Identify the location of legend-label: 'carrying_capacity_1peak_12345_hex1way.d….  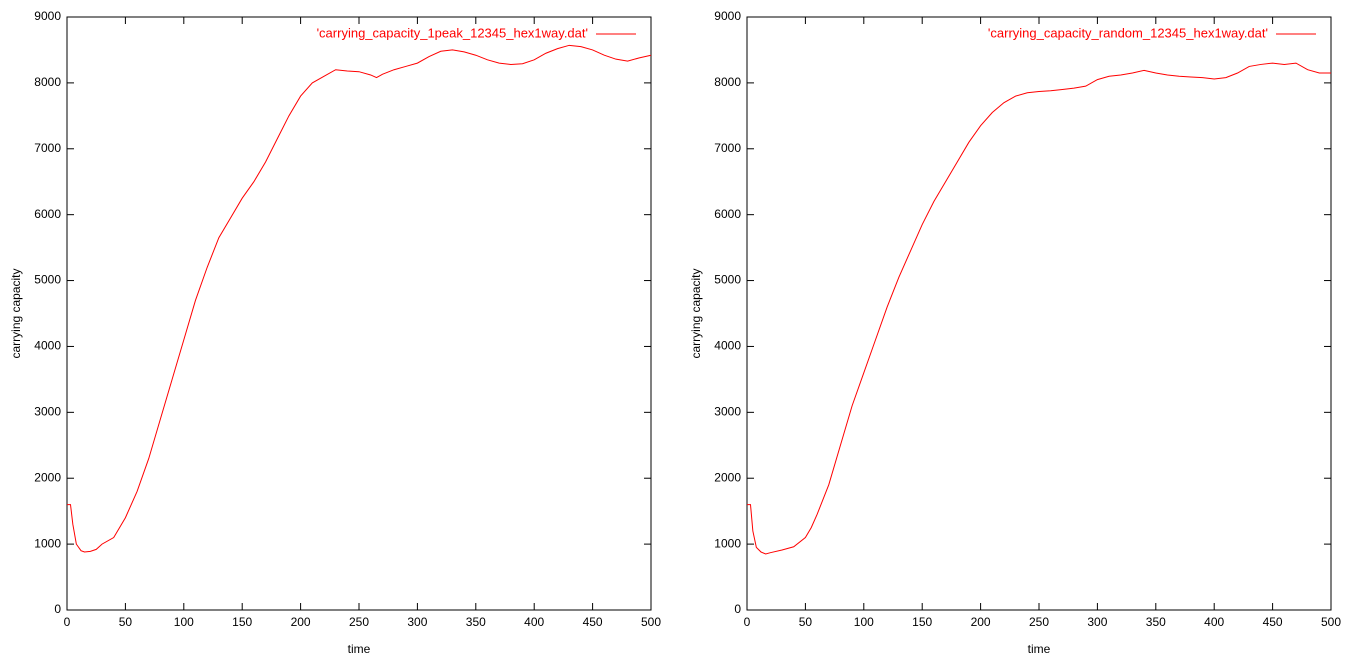
(452, 32).